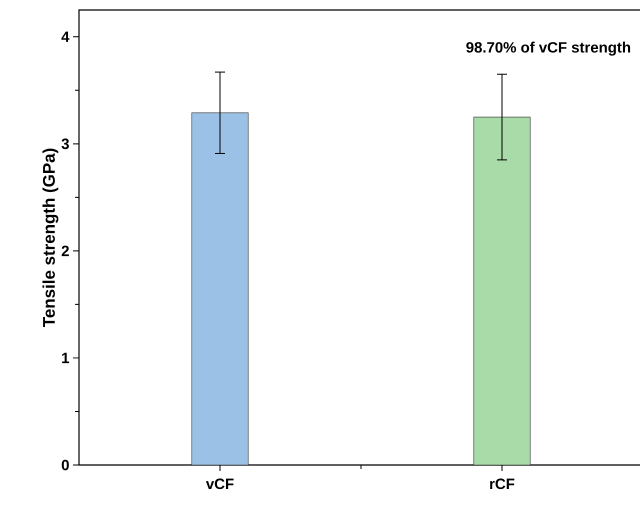  I want to click on x-tick-label: rCF, so click(502, 484).